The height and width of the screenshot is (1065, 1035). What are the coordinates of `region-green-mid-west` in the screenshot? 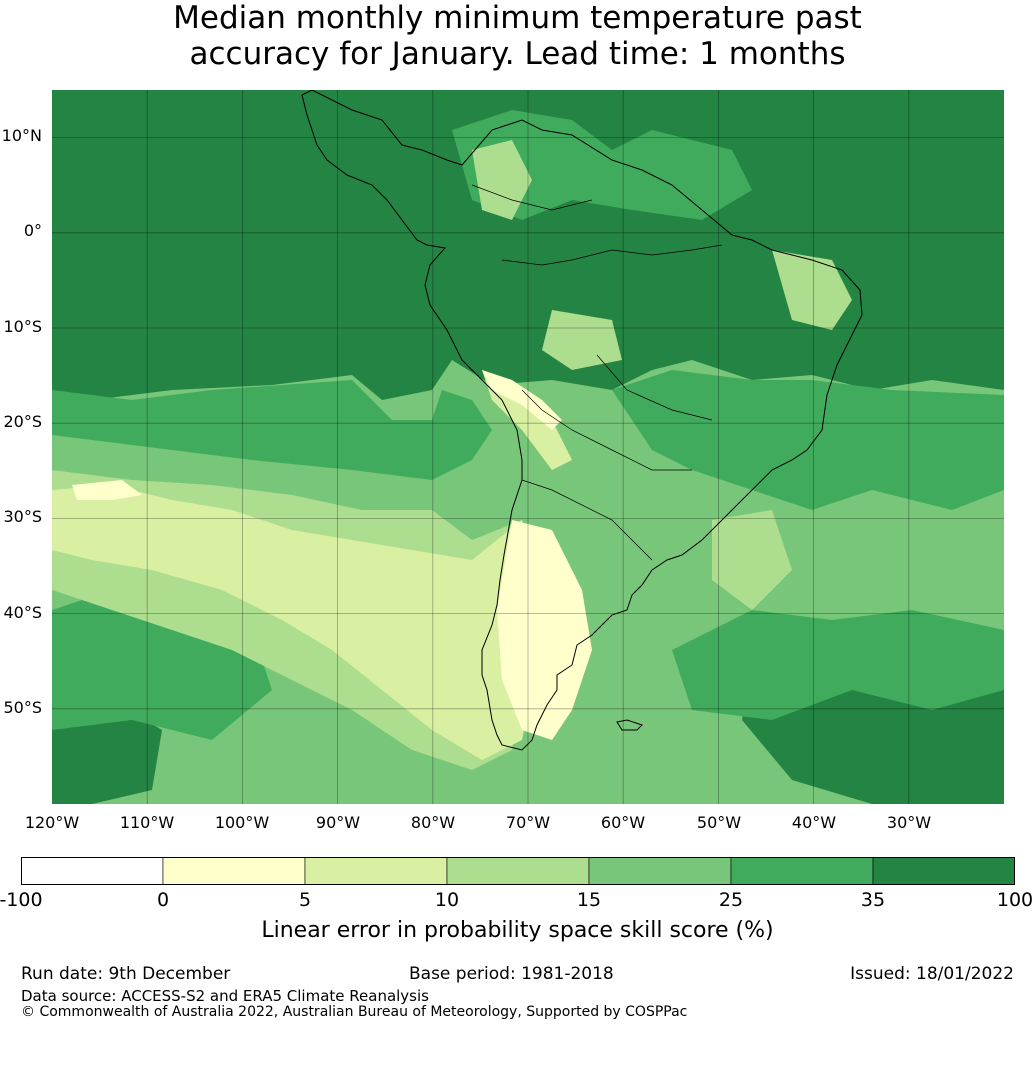 It's located at (272, 430).